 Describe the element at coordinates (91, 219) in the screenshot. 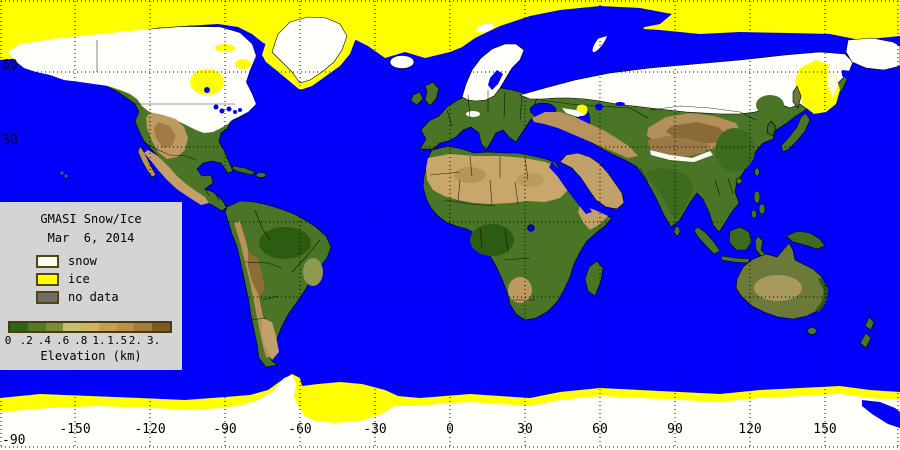

I see `legend-title: GMASI Snow/Ice` at that location.